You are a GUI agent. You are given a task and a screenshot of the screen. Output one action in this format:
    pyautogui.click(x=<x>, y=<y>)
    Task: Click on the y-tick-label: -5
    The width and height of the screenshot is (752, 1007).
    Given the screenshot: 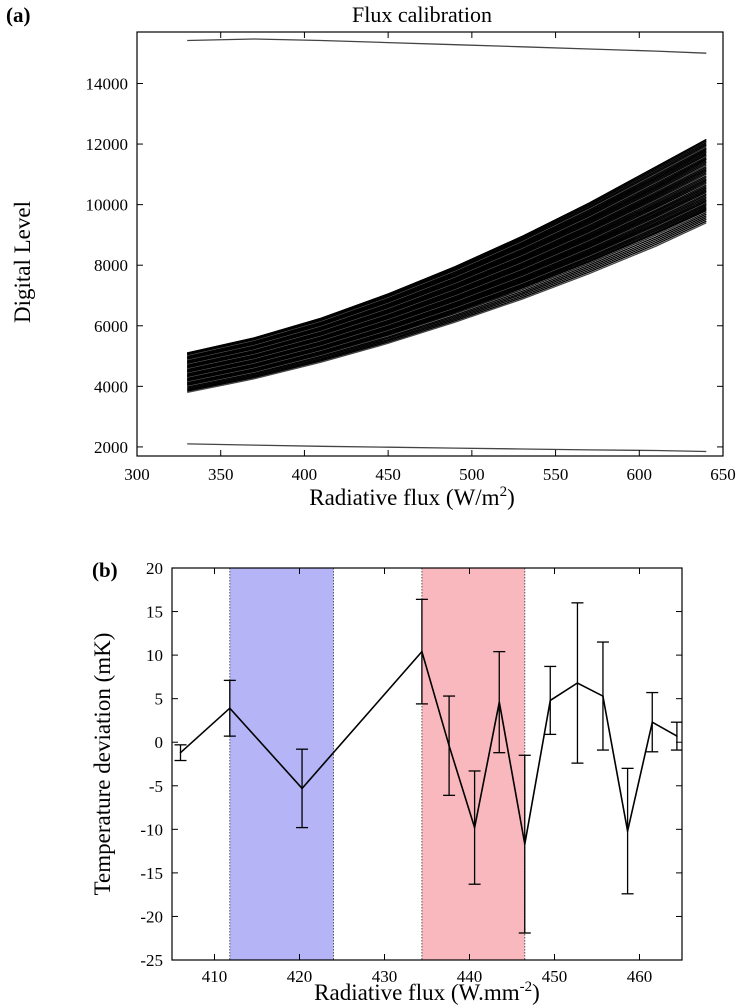 What is the action you would take?
    pyautogui.click(x=156, y=786)
    